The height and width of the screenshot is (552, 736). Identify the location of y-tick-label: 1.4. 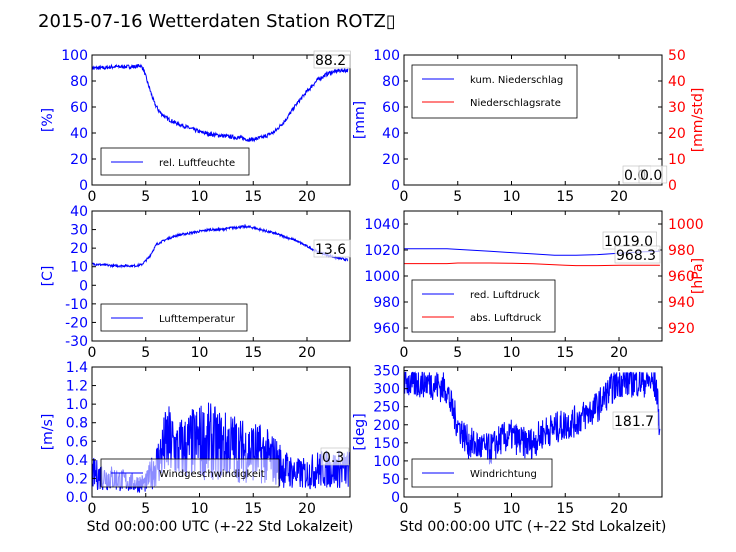
(77, 368).